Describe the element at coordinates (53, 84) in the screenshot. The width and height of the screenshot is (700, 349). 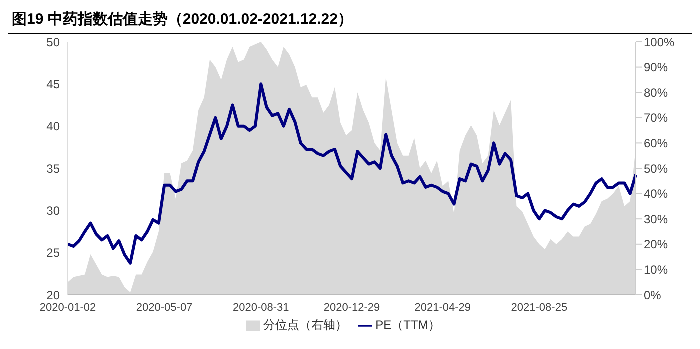
I see `y-tick-label: 45` at that location.